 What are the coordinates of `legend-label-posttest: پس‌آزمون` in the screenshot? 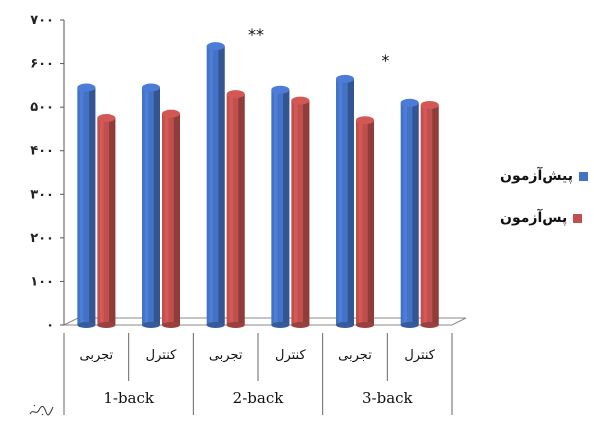 It's located at (534, 218).